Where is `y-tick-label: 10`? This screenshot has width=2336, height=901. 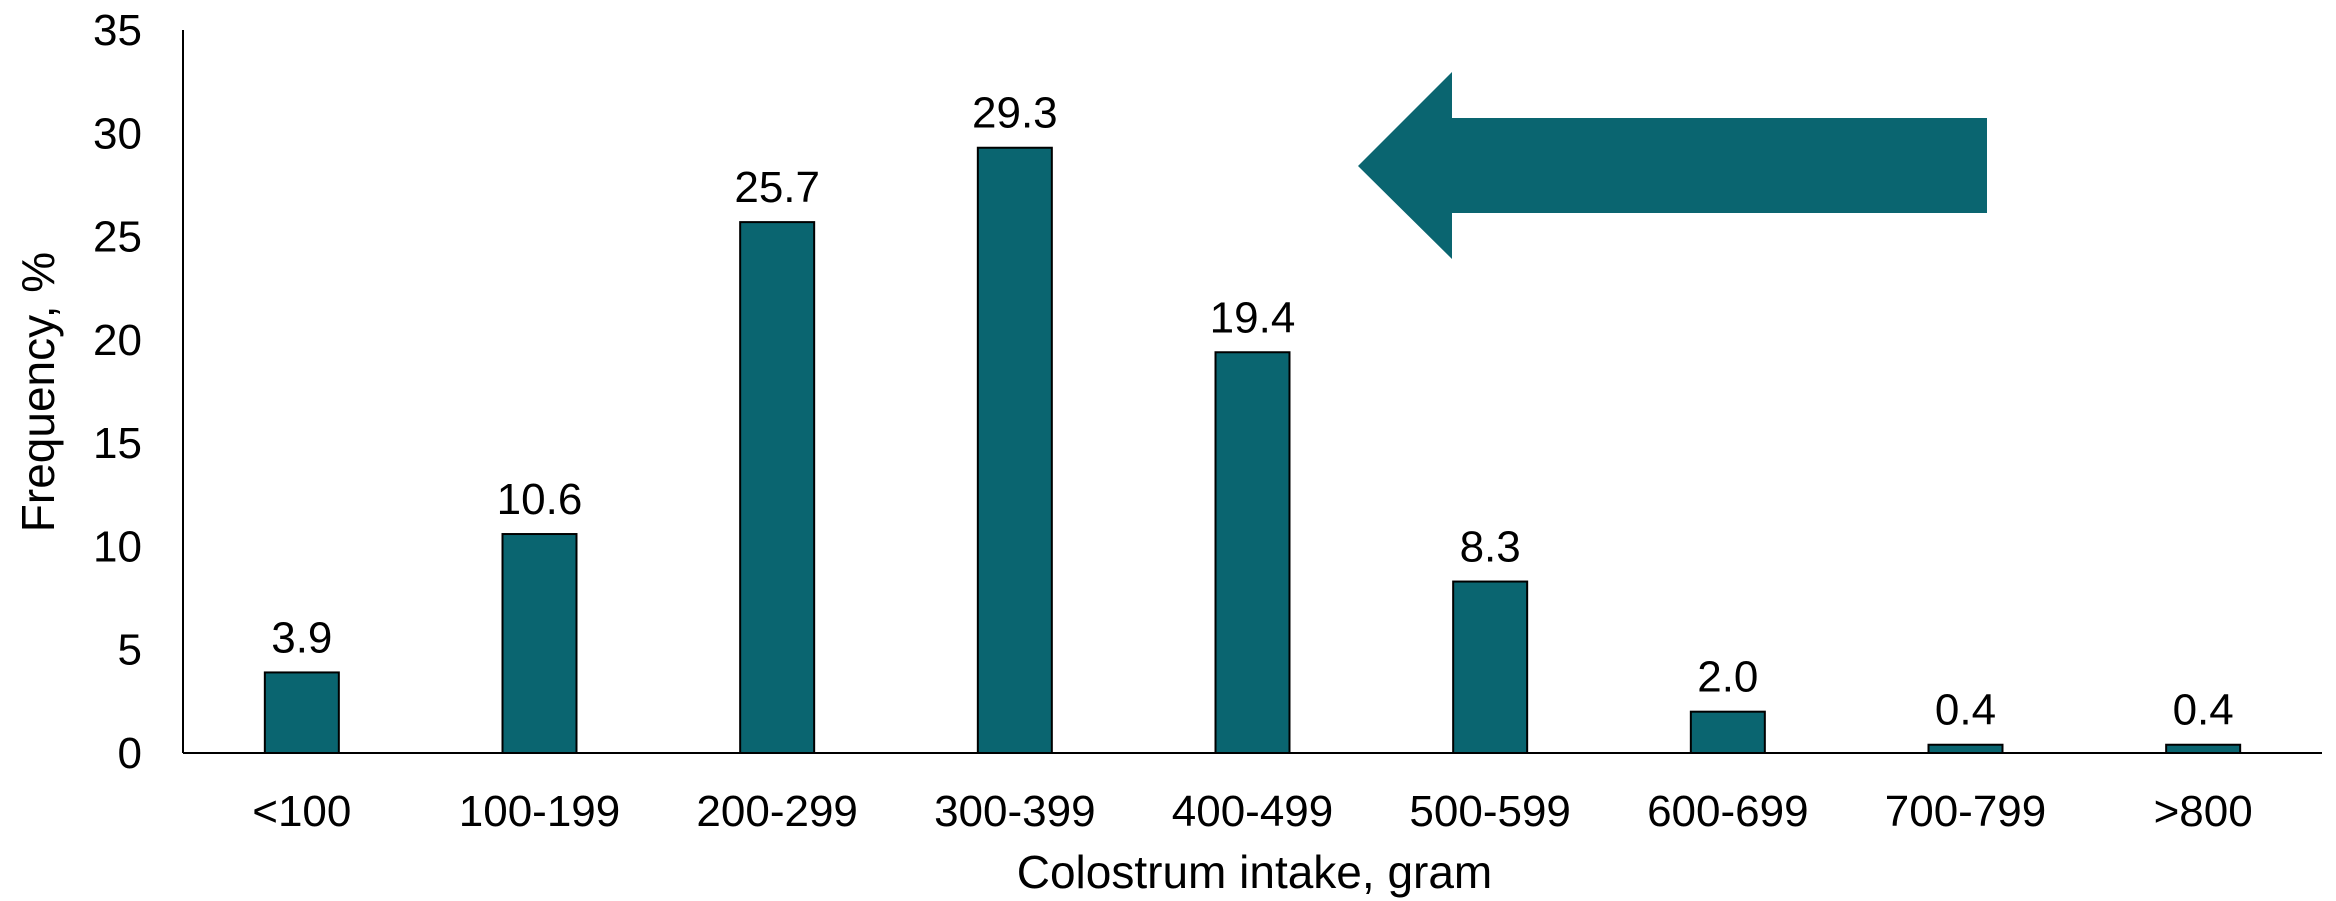 y-tick-label: 10 is located at coordinates (117, 546).